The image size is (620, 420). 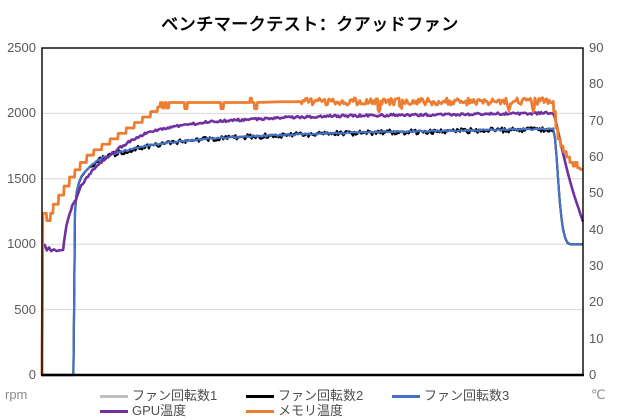 I want to click on chart-title: ベンチマークテスト：クアッドファン, so click(x=310, y=24).